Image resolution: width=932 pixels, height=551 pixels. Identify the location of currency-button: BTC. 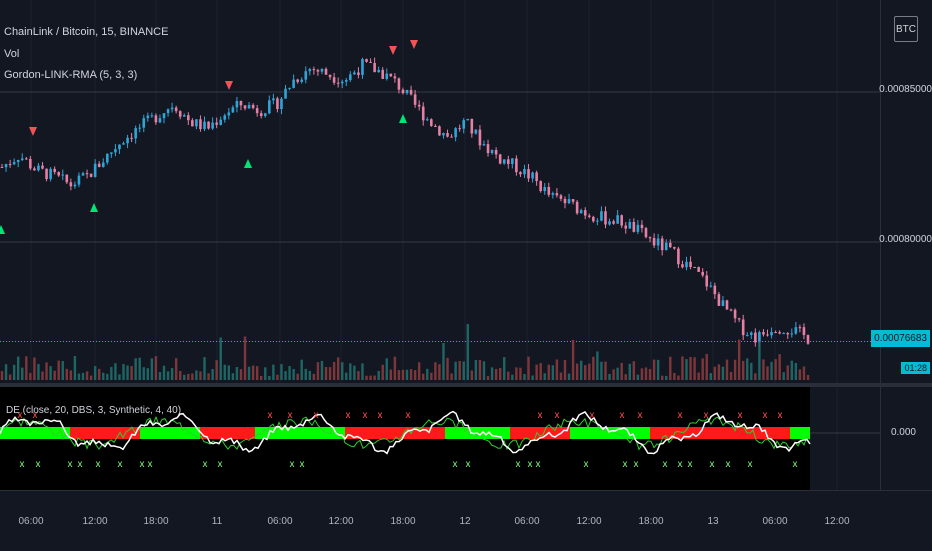
(906, 29).